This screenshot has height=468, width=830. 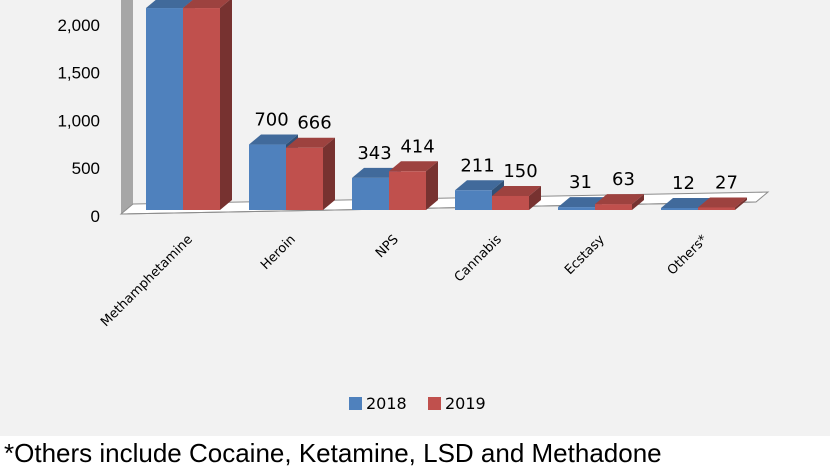 What do you see at coordinates (417, 146) in the screenshot?
I see `data-label: 414` at bounding box center [417, 146].